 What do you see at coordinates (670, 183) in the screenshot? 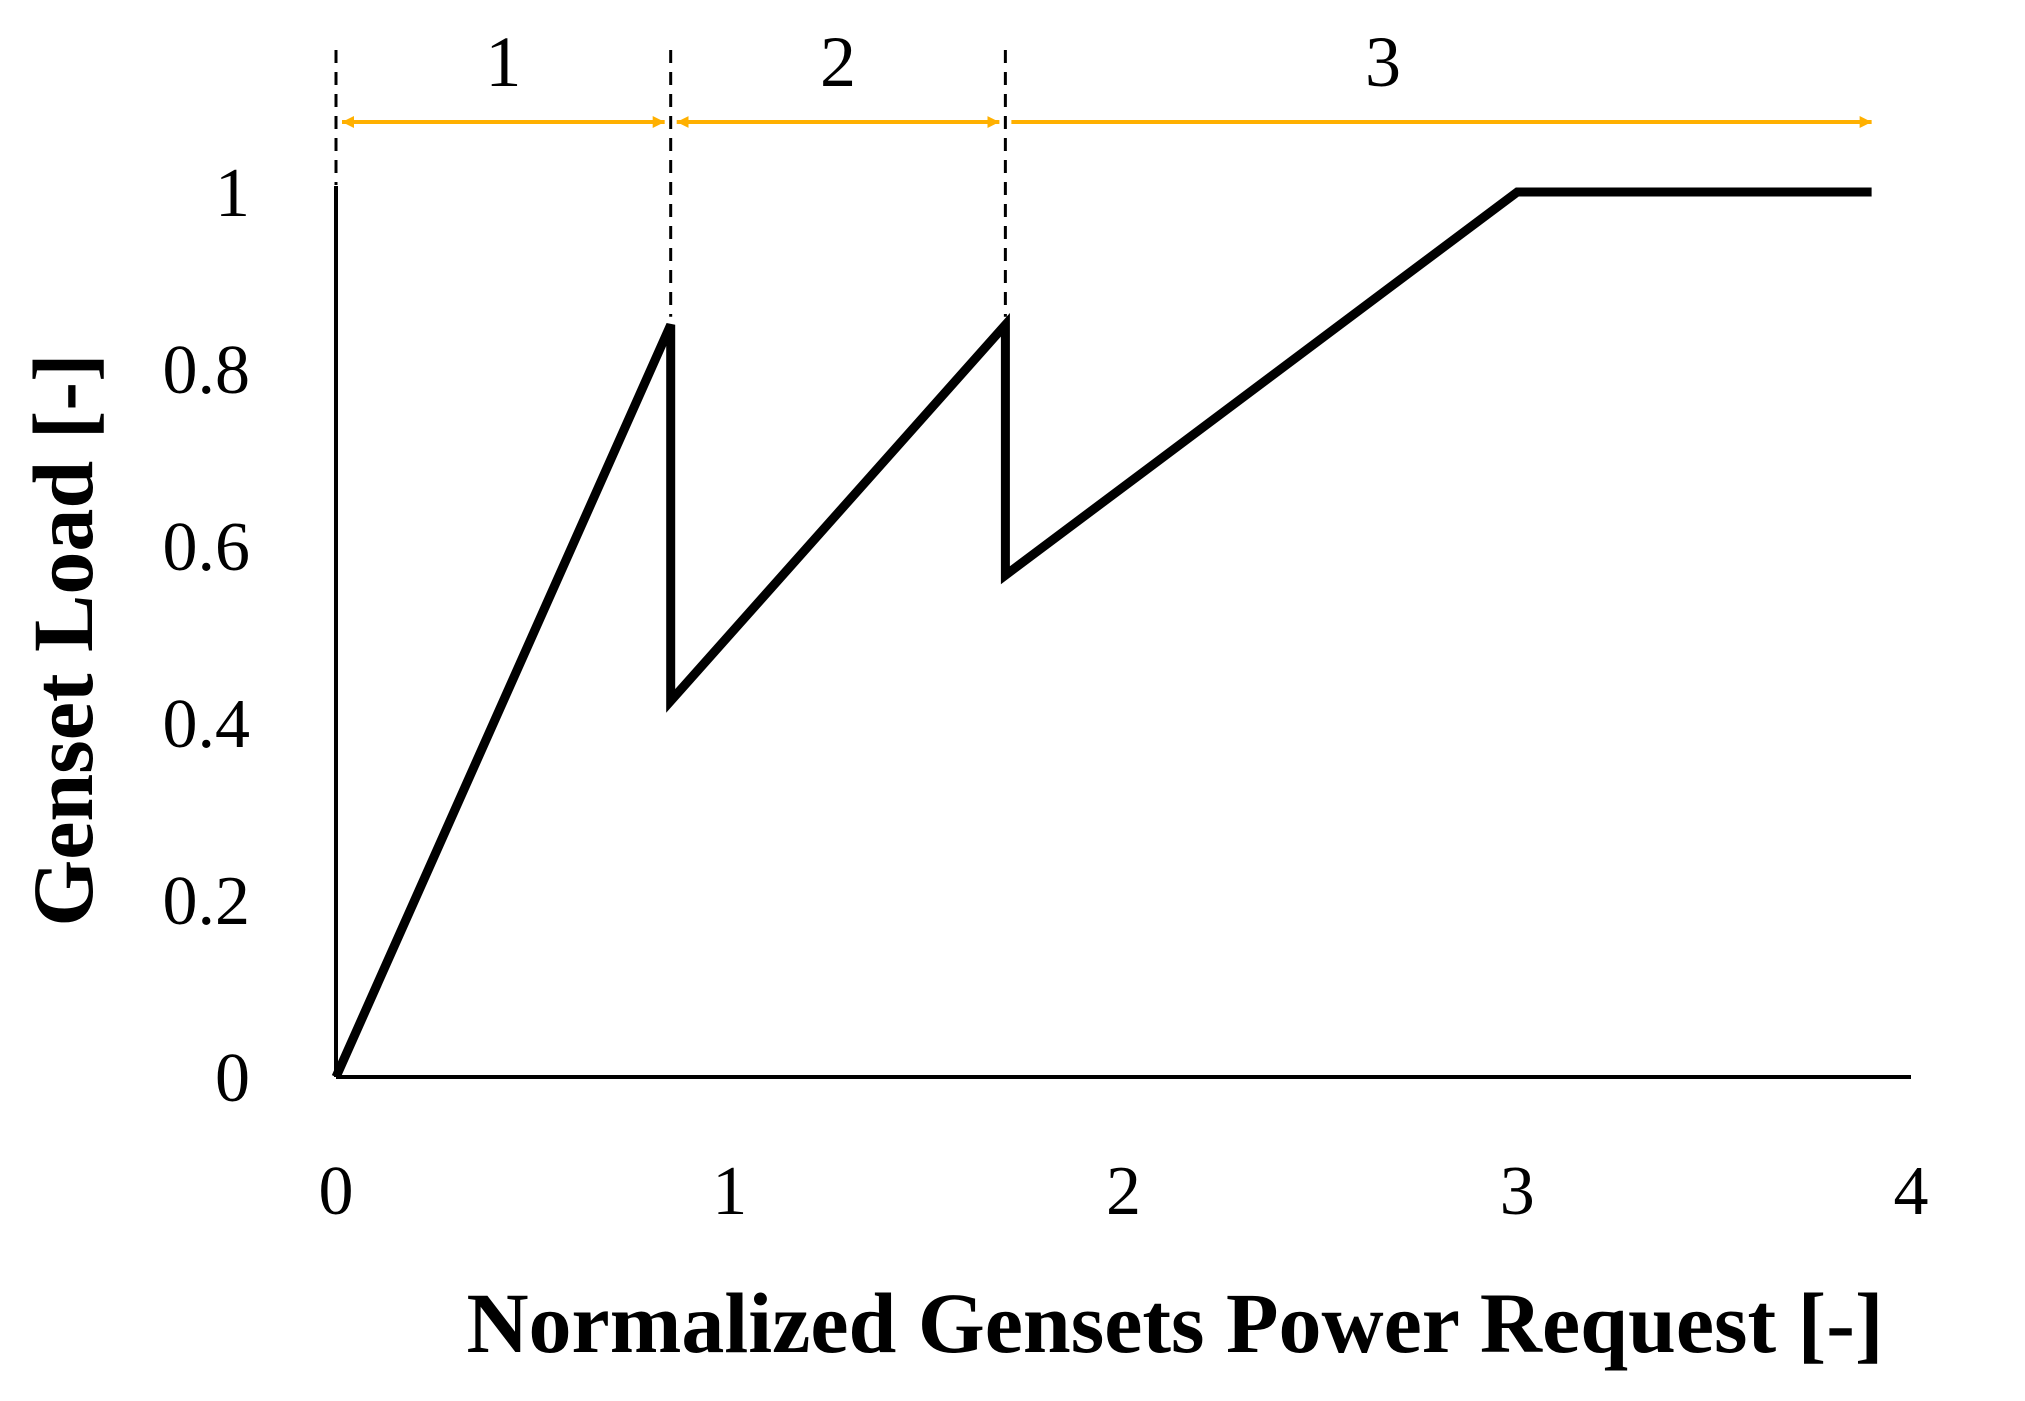
I see `region-dividers` at bounding box center [670, 183].